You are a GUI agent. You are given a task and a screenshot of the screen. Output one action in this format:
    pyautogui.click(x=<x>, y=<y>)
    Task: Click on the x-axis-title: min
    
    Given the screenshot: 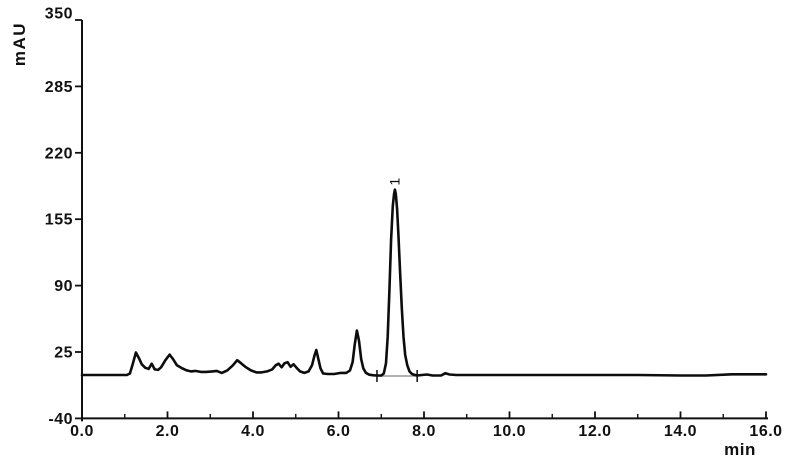 What is the action you would take?
    pyautogui.click(x=740, y=449)
    